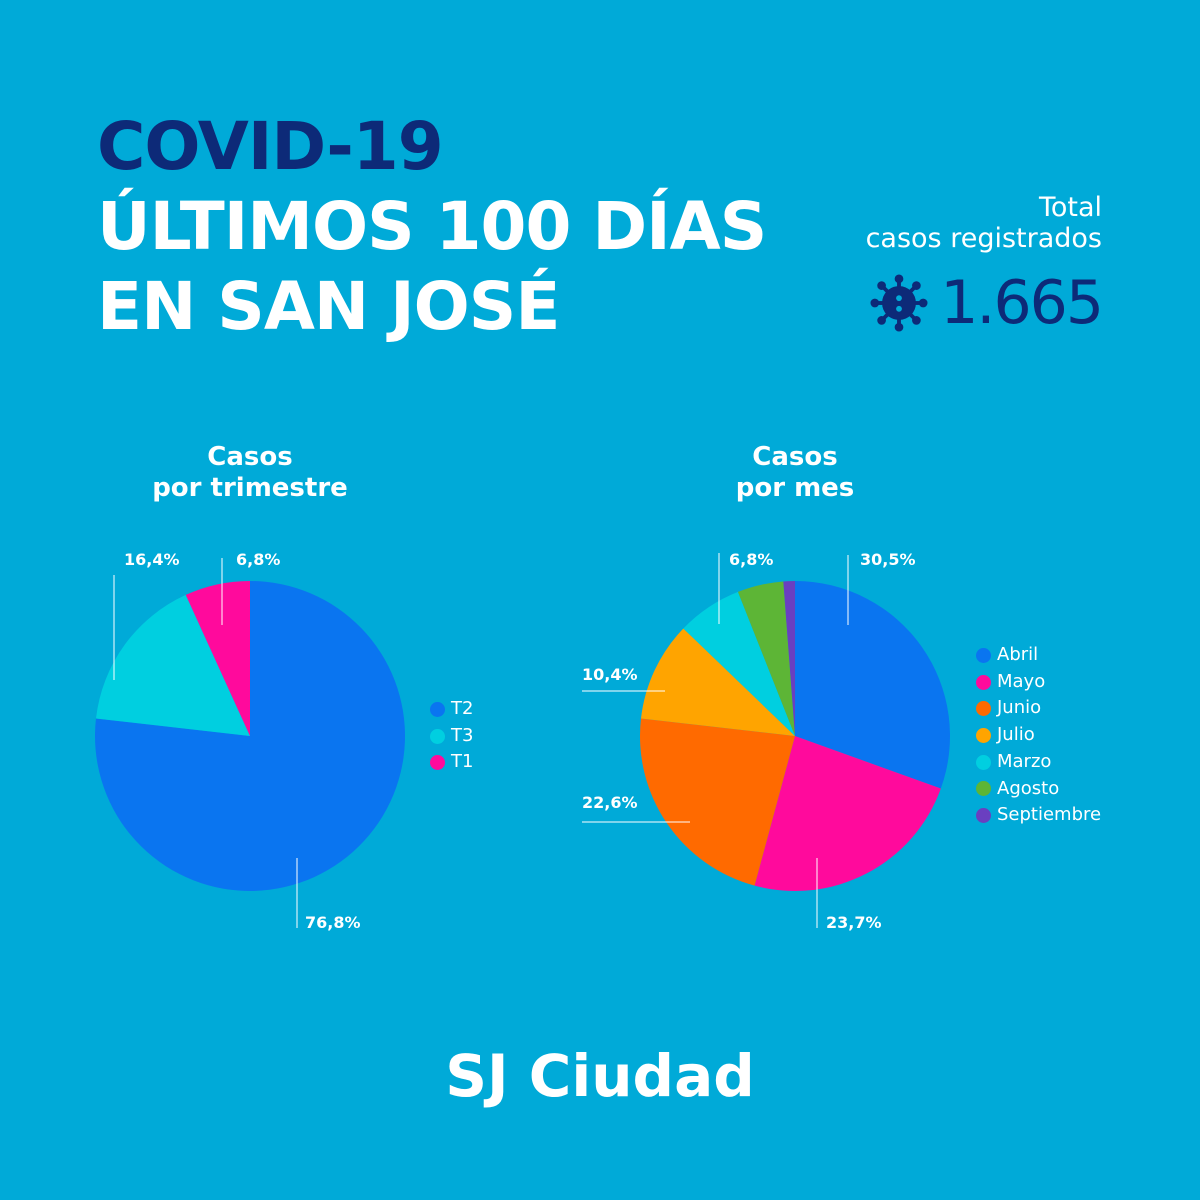  I want to click on pie-slice-julio, so click(717, 682).